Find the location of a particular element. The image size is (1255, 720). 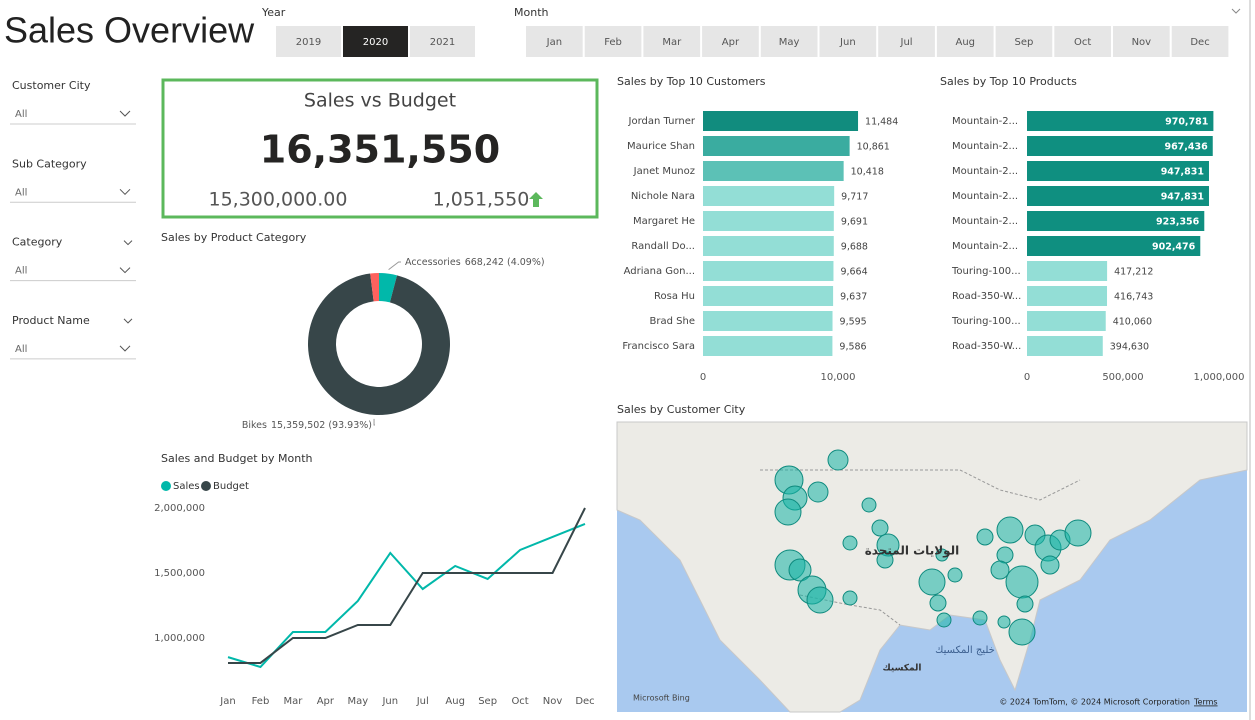

slice-label: Bikes 15,359,502 (93.93%) is located at coordinates (307, 425).